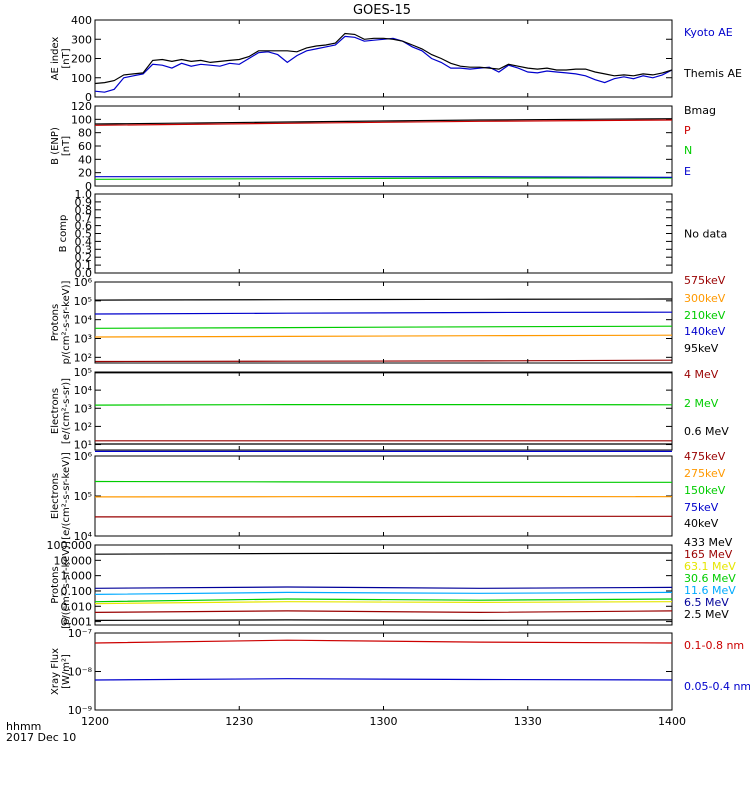 The image size is (750, 800). What do you see at coordinates (701, 403) in the screenshot?
I see `legend-entry: 2 MeV` at bounding box center [701, 403].